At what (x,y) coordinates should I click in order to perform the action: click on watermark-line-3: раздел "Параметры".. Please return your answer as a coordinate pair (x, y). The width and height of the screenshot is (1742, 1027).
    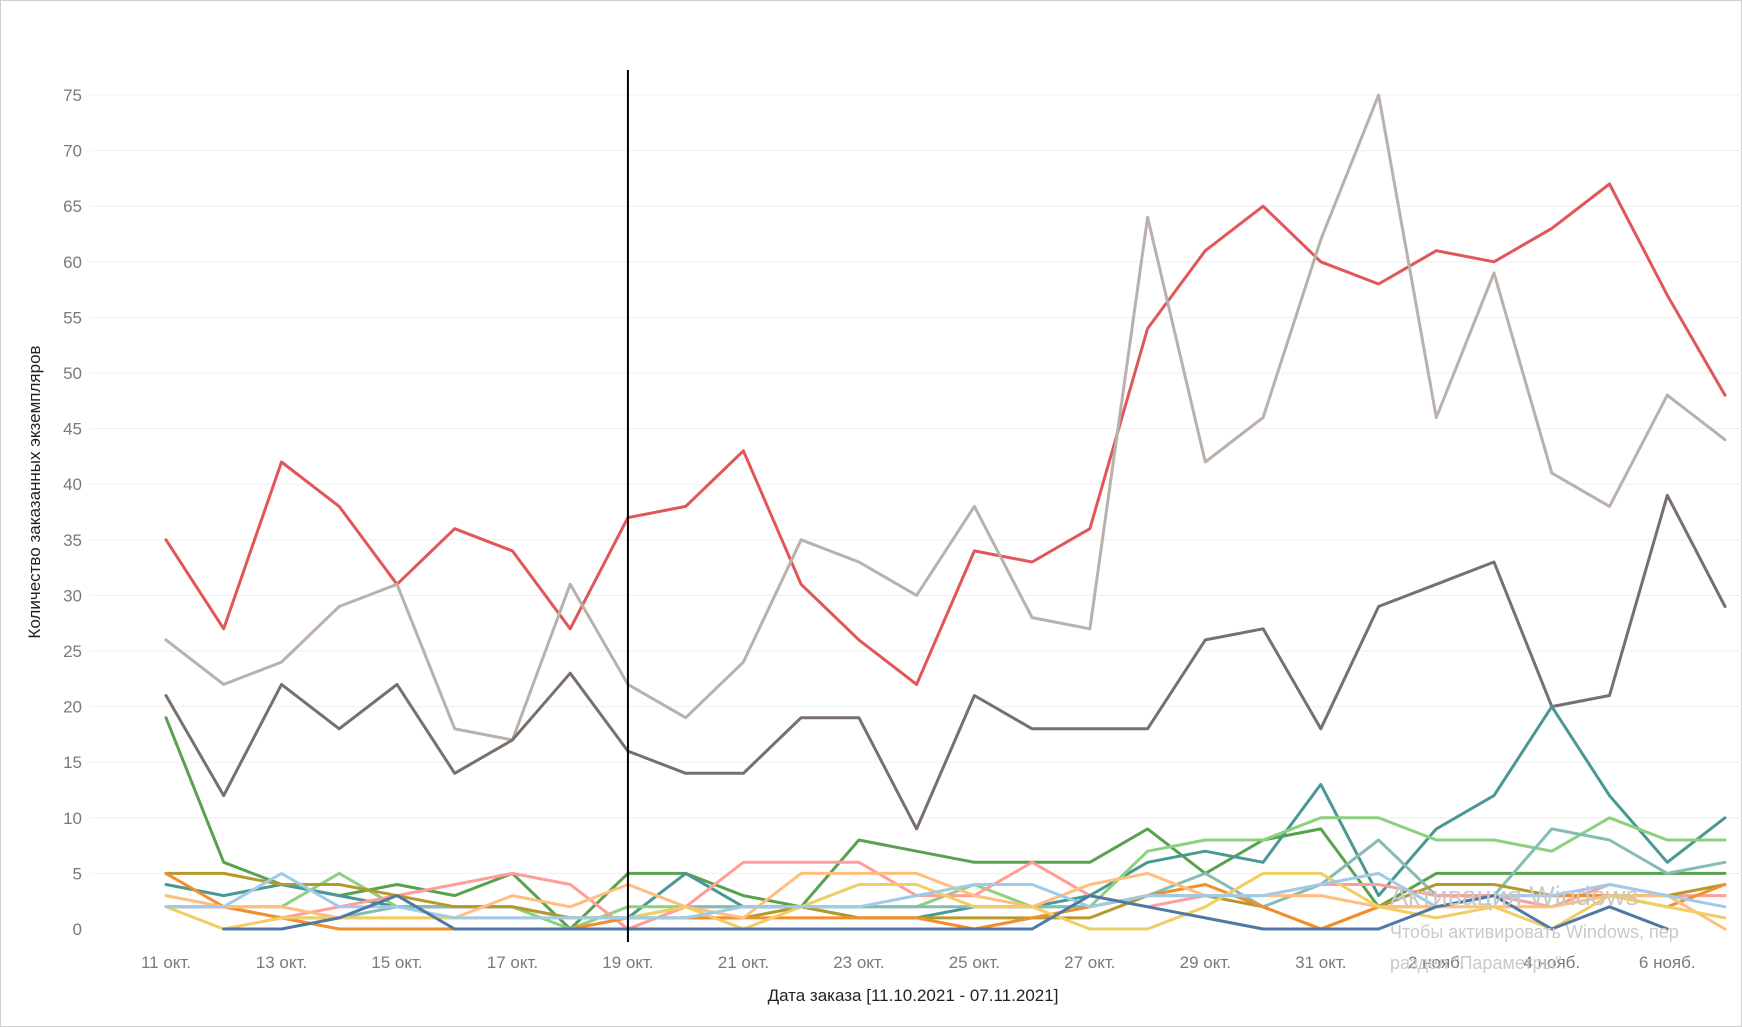
    Looking at the image, I should click on (1478, 963).